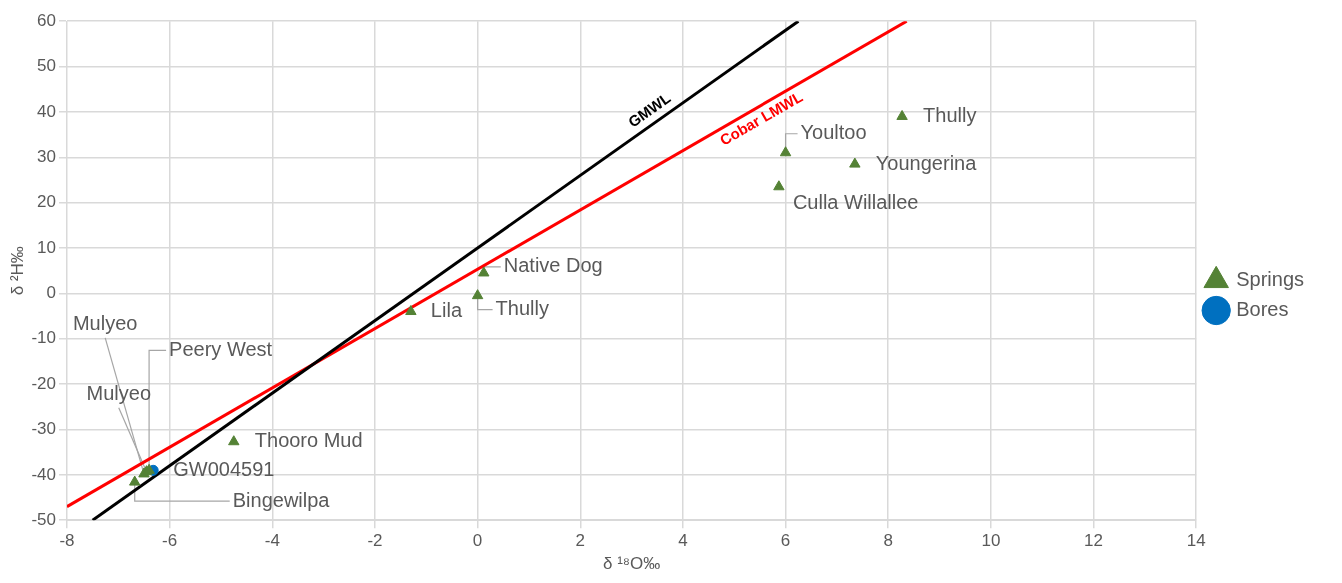 The height and width of the screenshot is (583, 1342). Describe the element at coordinates (281, 499) in the screenshot. I see `annotation: Bingewilpa` at that location.